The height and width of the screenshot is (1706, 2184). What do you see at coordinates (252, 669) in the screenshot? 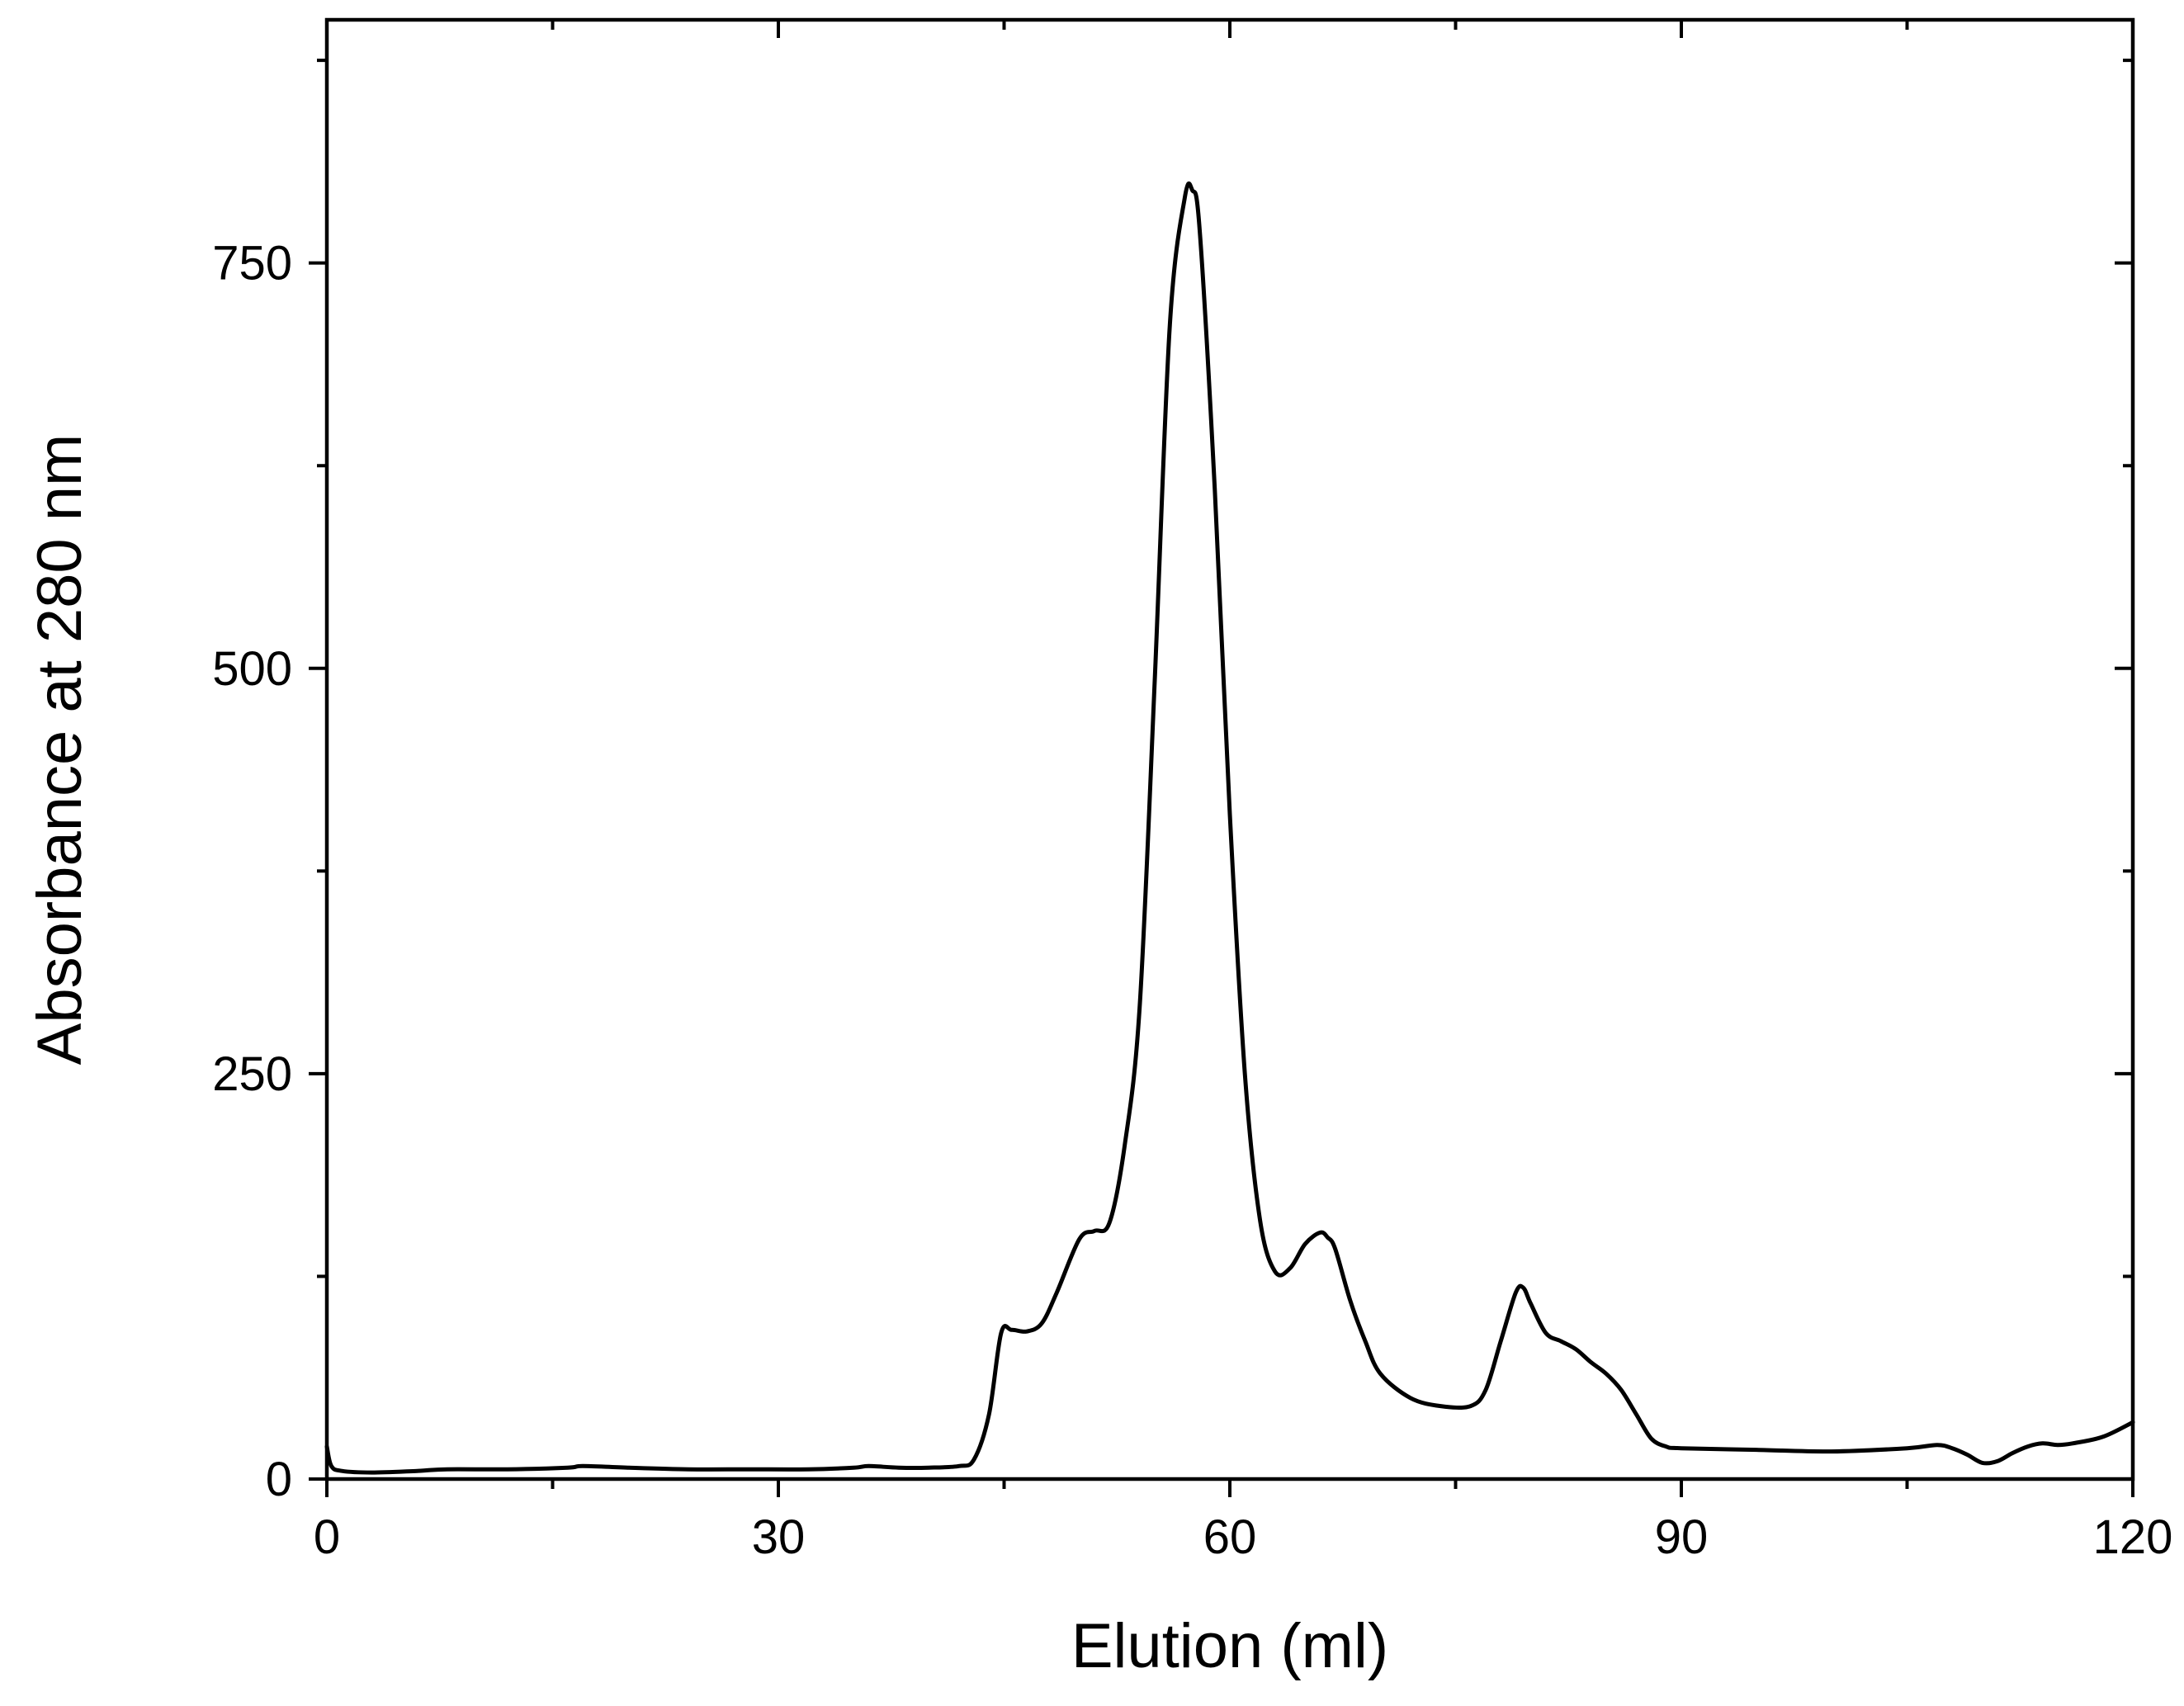
I see `y-tick-label: 500` at bounding box center [252, 669].